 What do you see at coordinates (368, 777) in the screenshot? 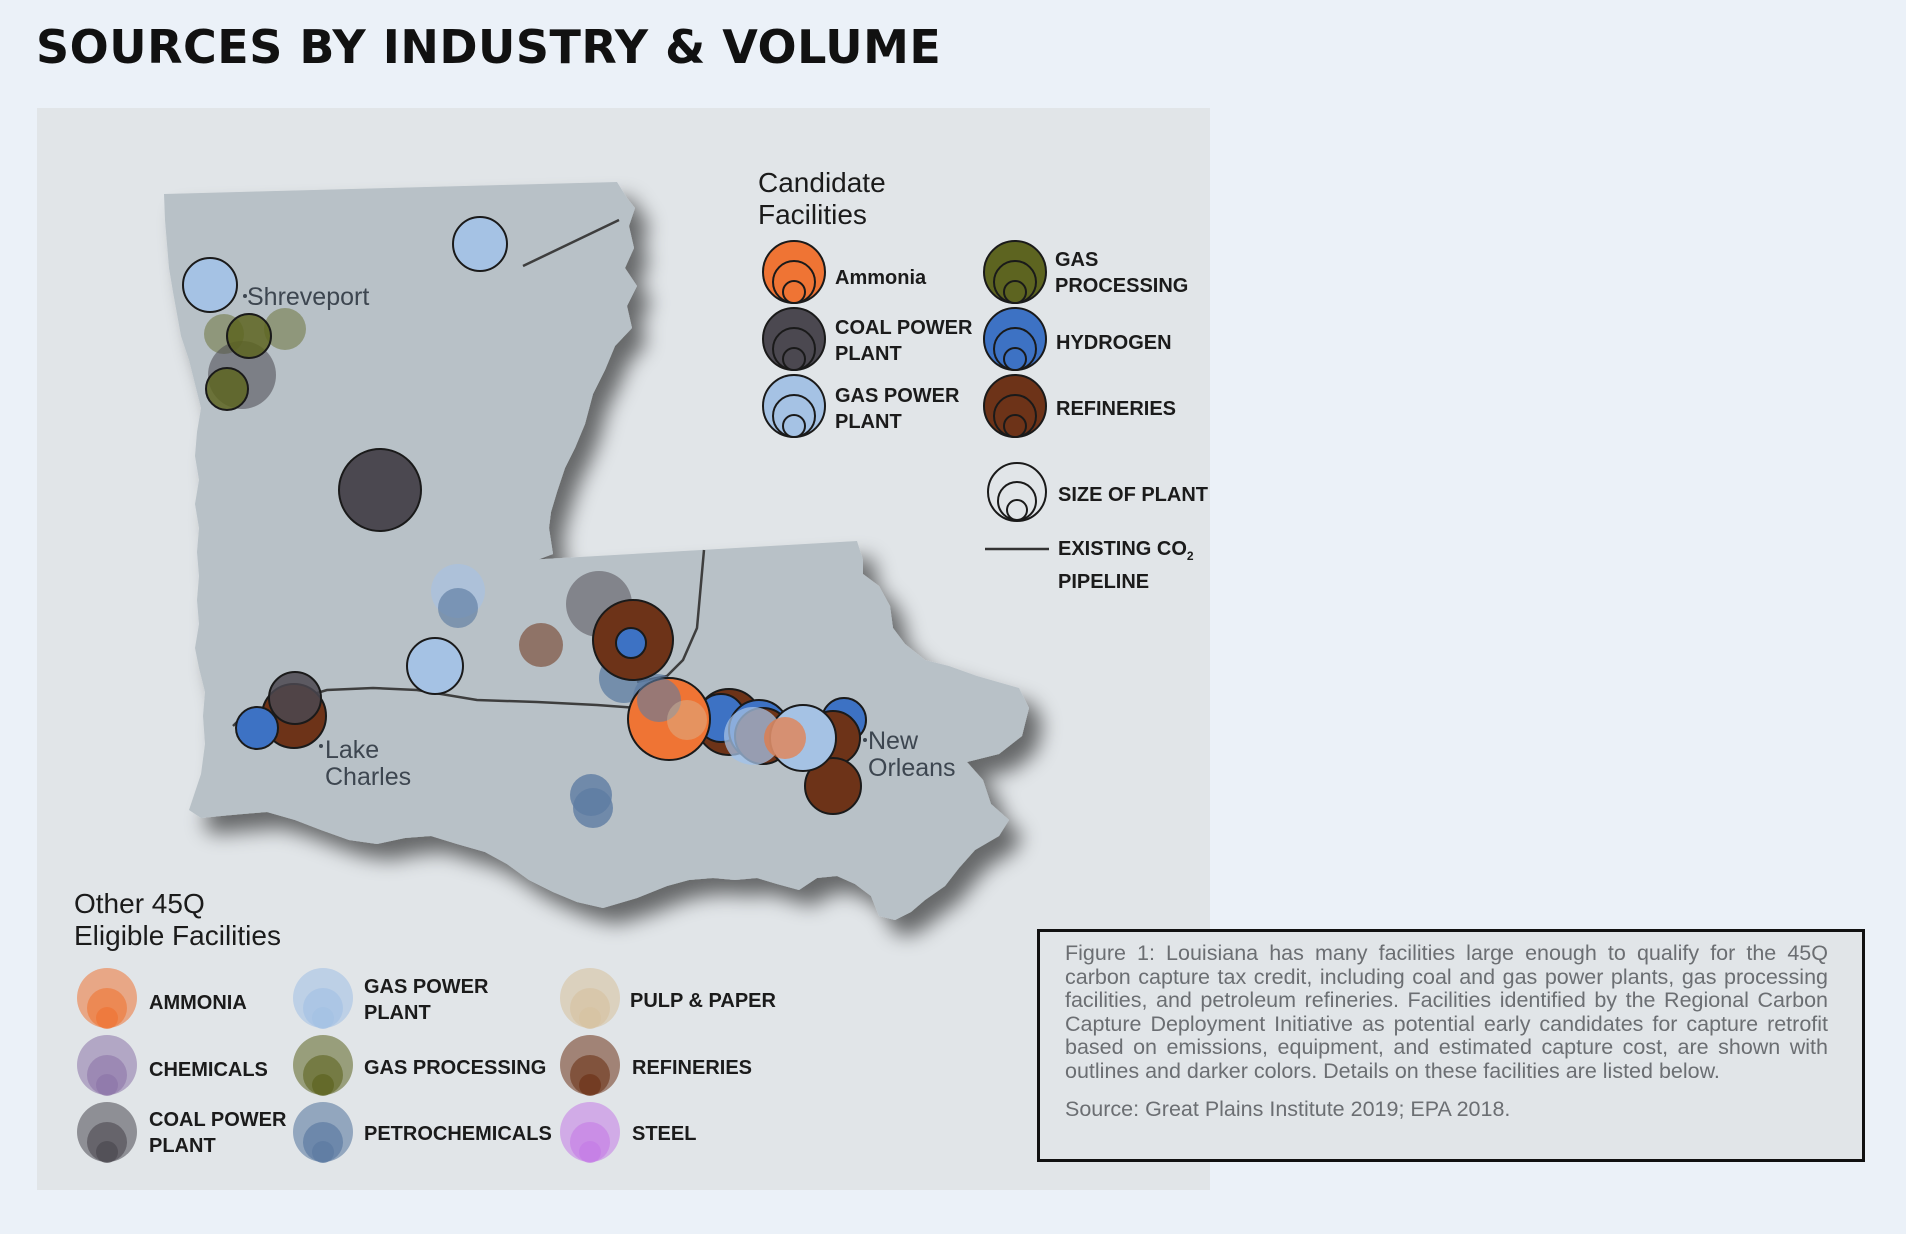
I see `city-lake-charles-line2: Charles` at bounding box center [368, 777].